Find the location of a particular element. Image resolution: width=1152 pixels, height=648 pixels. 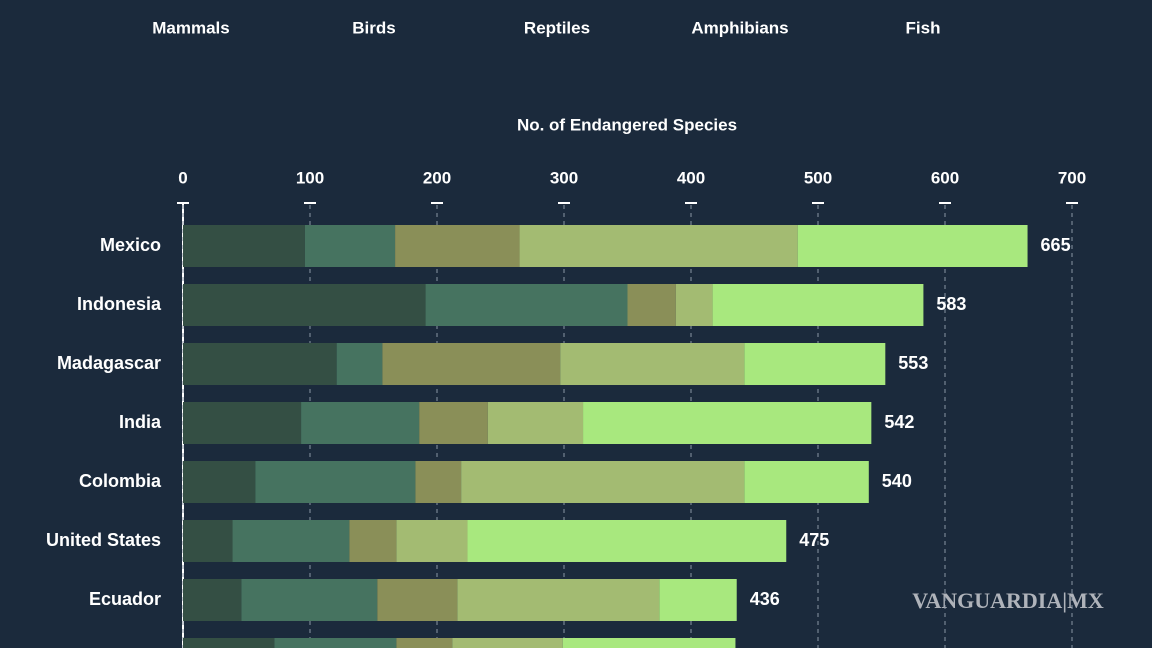

legend-label: Fish is located at coordinates (923, 27).